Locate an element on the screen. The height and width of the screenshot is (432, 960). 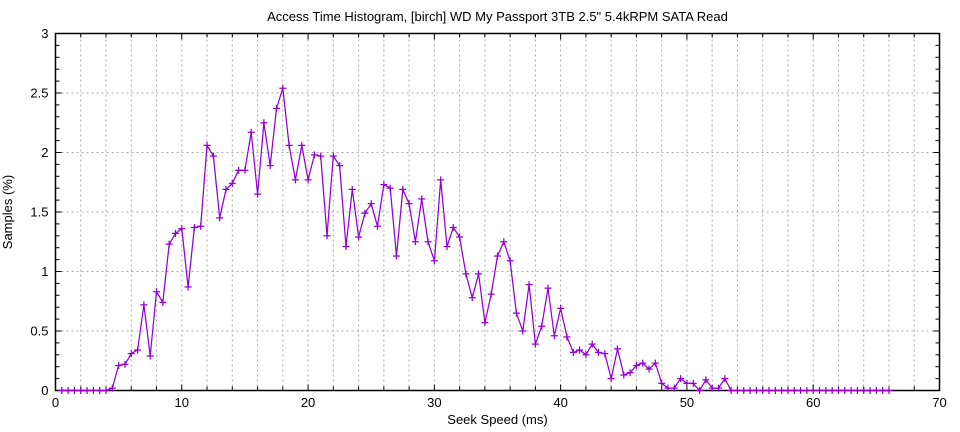
y-tick-label: 0 is located at coordinates (44, 390).